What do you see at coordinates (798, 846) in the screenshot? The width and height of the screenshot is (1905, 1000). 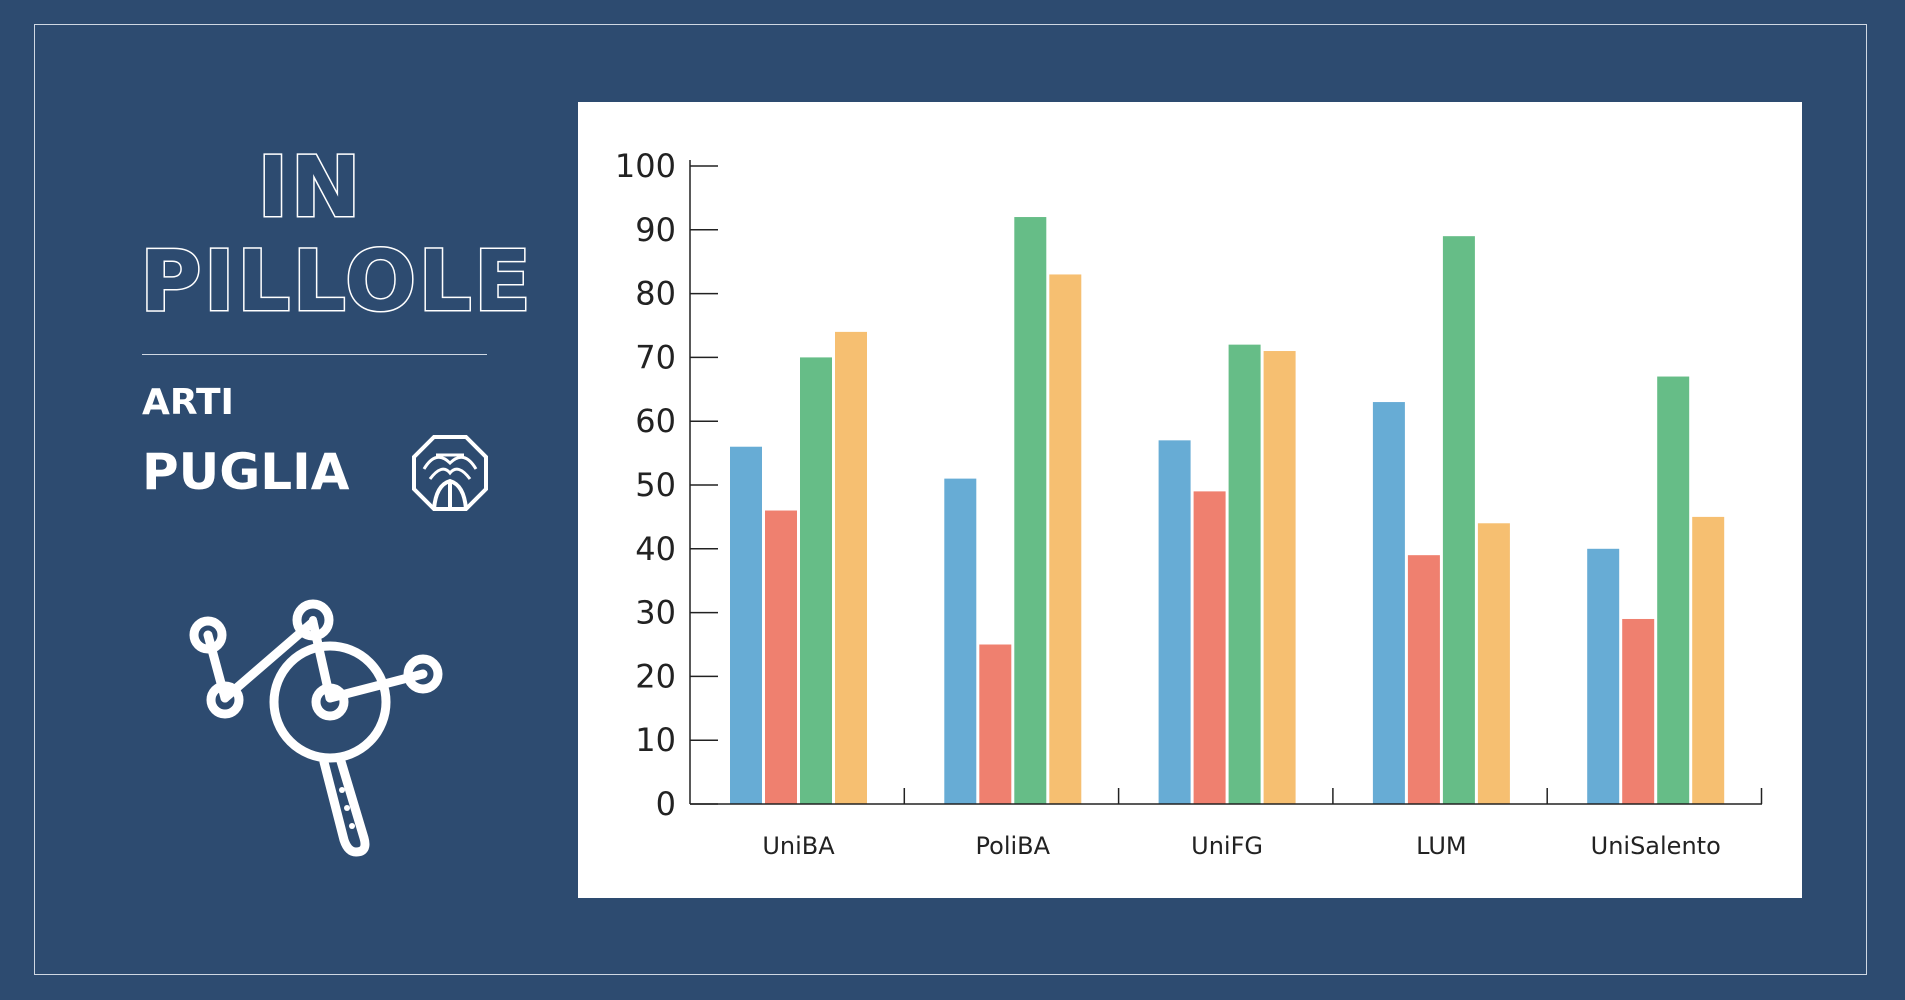 I see `x-tick-label-UniBA: UniBA` at bounding box center [798, 846].